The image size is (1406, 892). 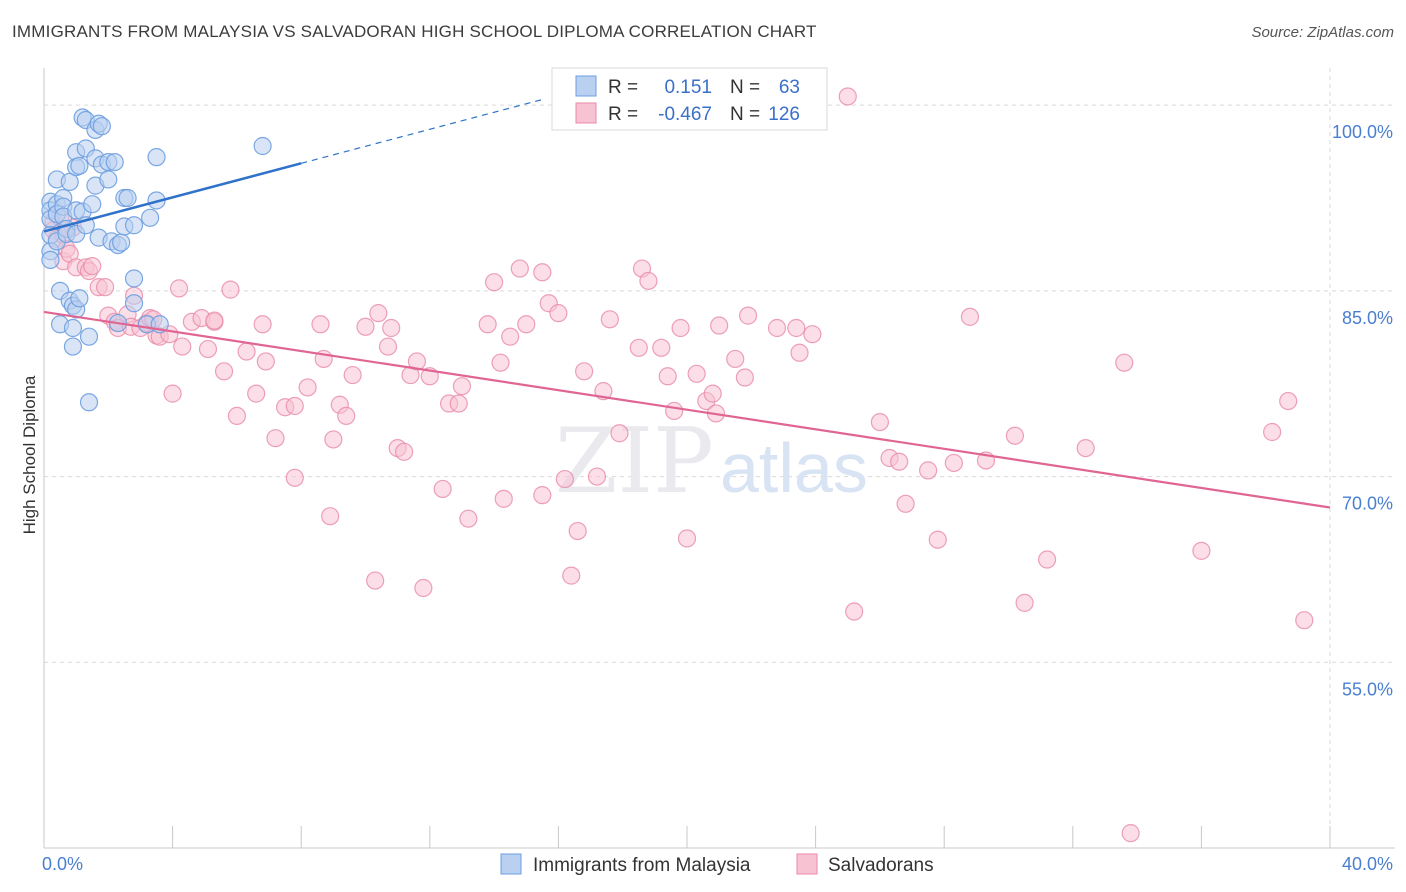 I want to click on legend-r-value-blue: 0.151, so click(x=688, y=87).